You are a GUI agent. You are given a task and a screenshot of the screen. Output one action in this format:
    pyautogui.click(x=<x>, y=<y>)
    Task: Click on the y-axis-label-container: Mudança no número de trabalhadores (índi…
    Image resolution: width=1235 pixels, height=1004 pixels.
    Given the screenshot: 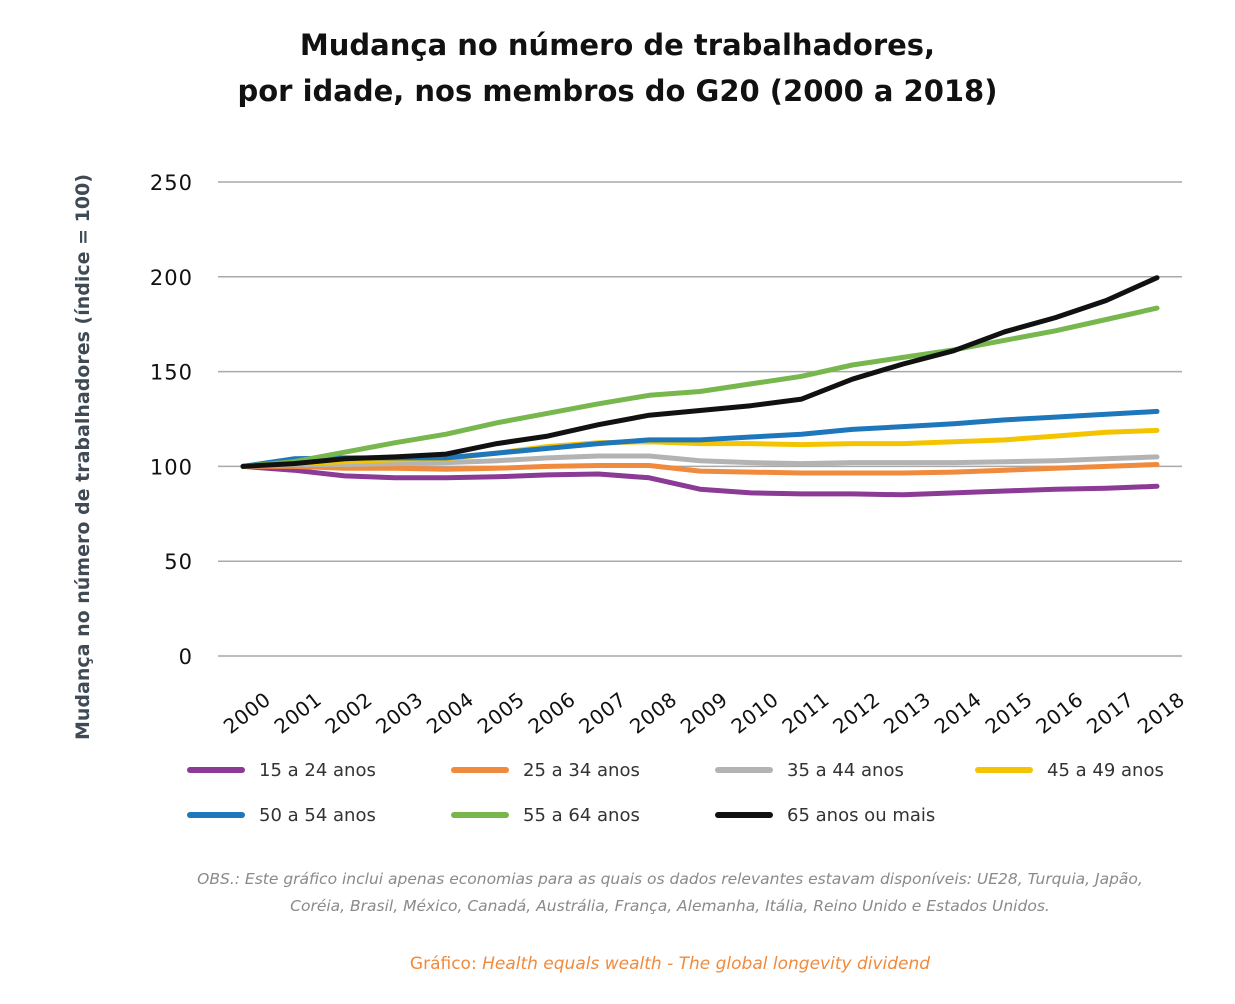 What is the action you would take?
    pyautogui.click(x=83, y=457)
    